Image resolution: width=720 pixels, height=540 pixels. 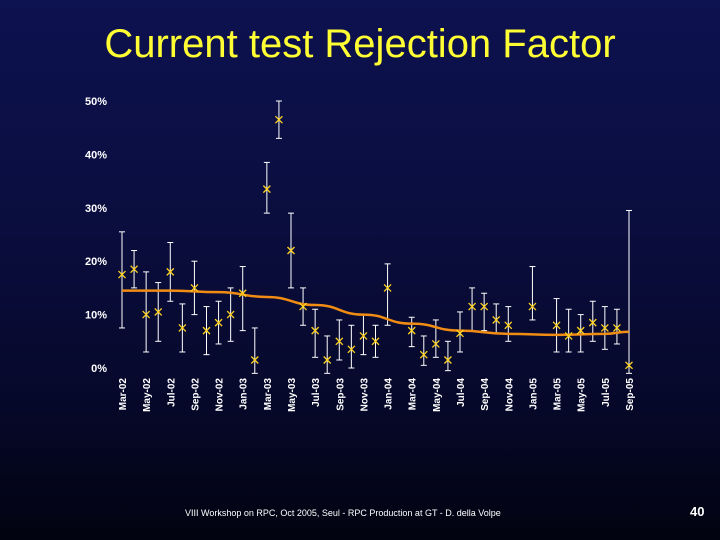 I want to click on trend-line, so click(x=375, y=313).